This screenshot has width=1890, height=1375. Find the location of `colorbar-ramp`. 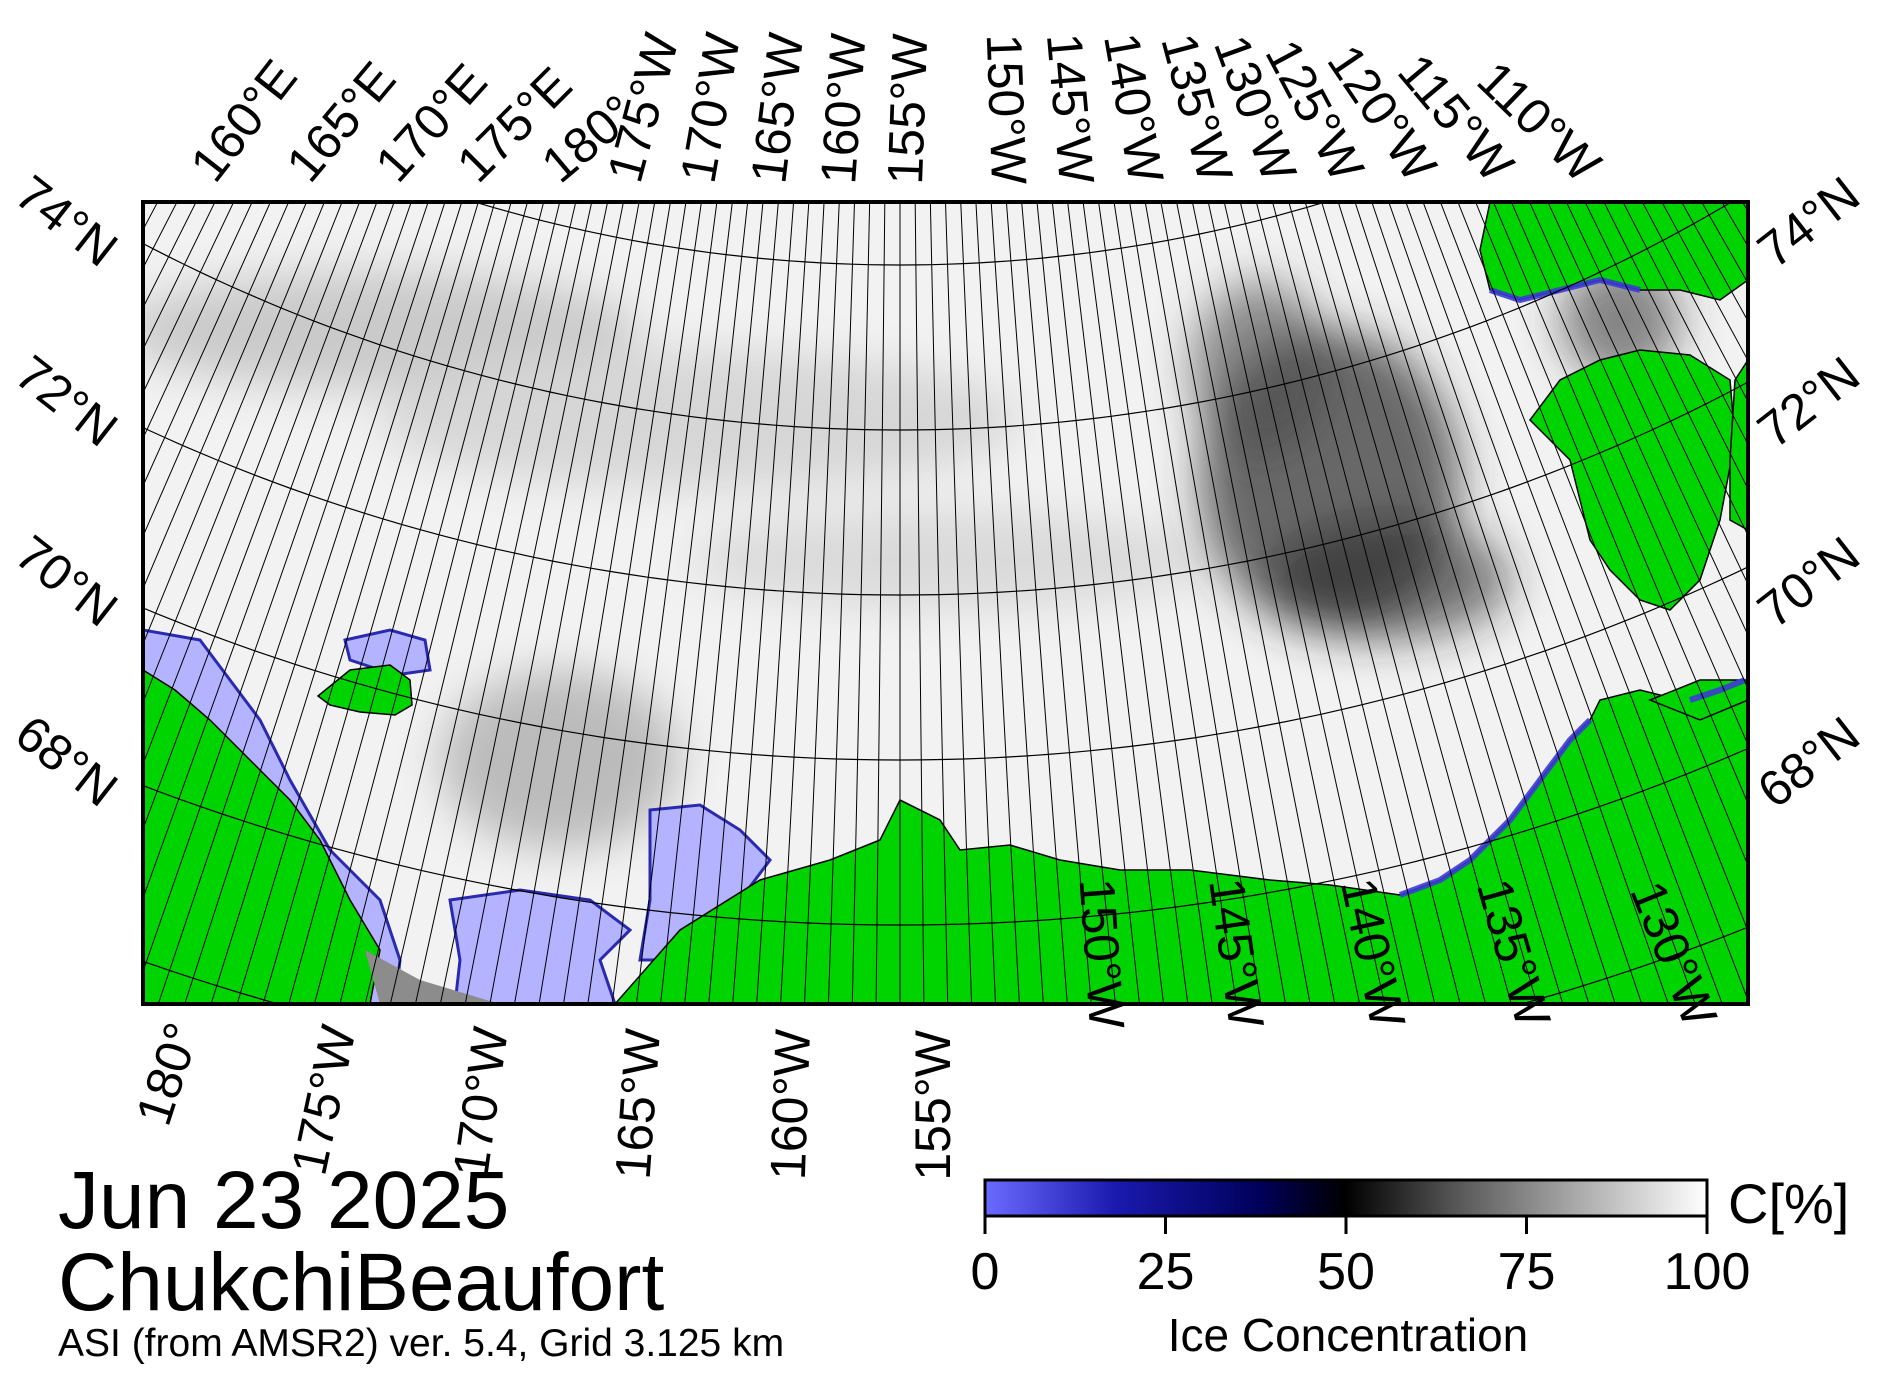

colorbar-ramp is located at coordinates (1346, 1198).